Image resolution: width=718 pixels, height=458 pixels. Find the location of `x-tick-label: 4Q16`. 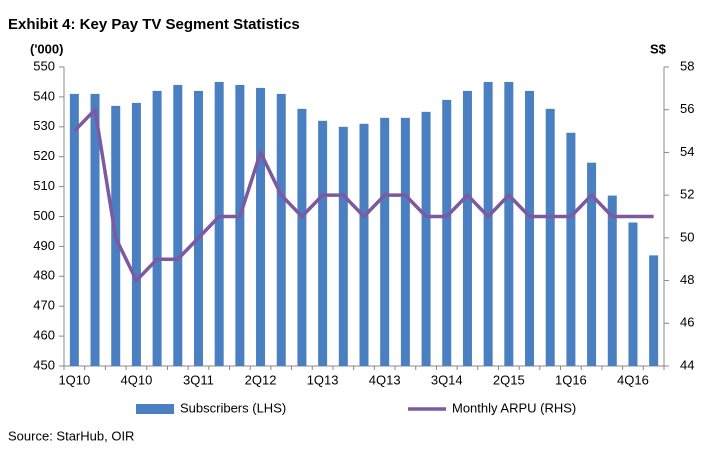

x-tick-label: 4Q16 is located at coordinates (633, 379).